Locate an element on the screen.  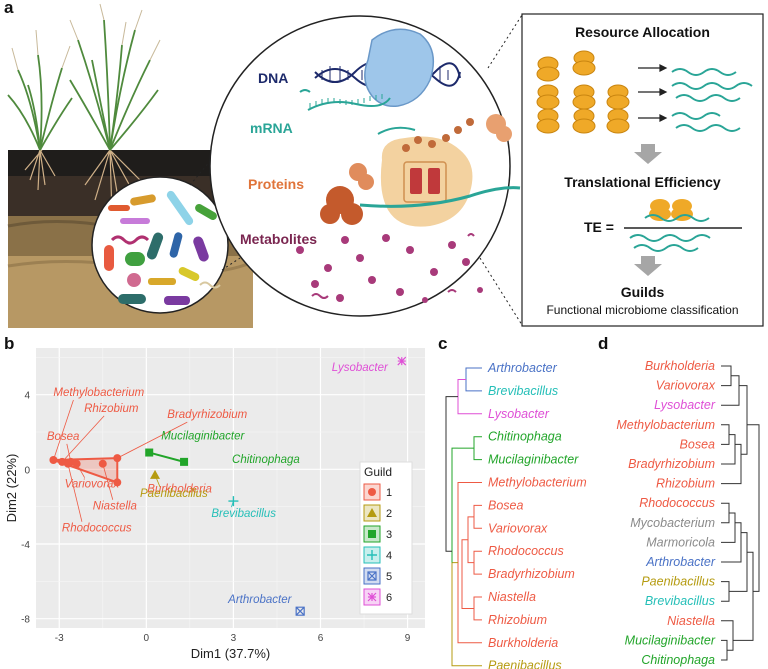
grass-seedhead-icon is located at coordinates (86, 37).